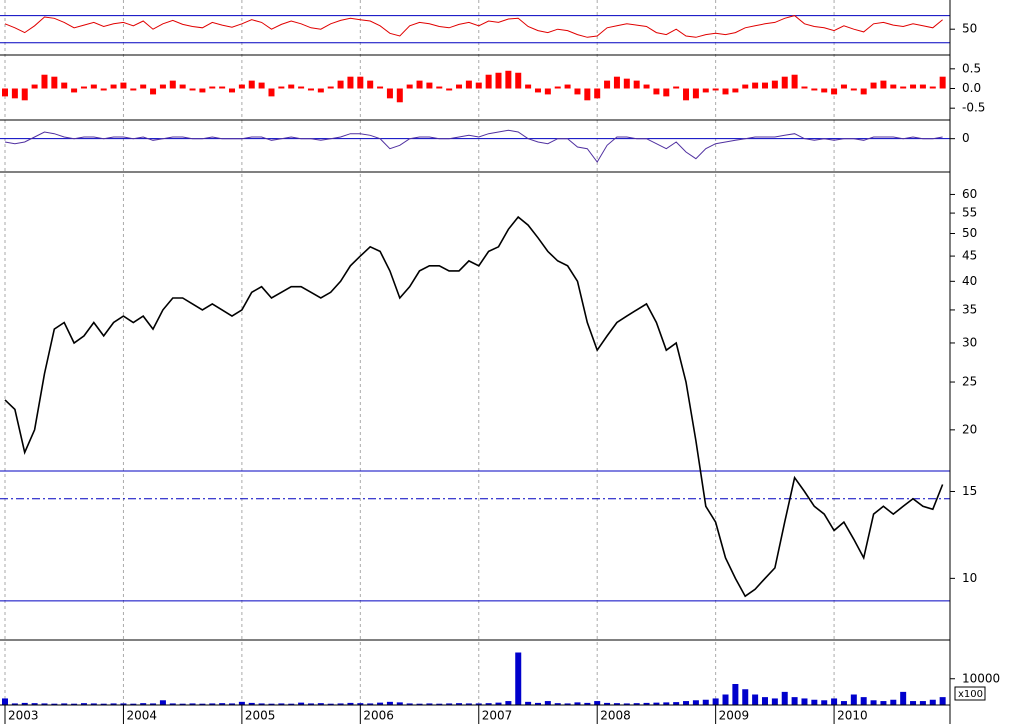 Image resolution: width=1010 pixels, height=724 pixels. Describe the element at coordinates (969, 342) in the screenshot. I see `y-tick-label: 30` at that location.